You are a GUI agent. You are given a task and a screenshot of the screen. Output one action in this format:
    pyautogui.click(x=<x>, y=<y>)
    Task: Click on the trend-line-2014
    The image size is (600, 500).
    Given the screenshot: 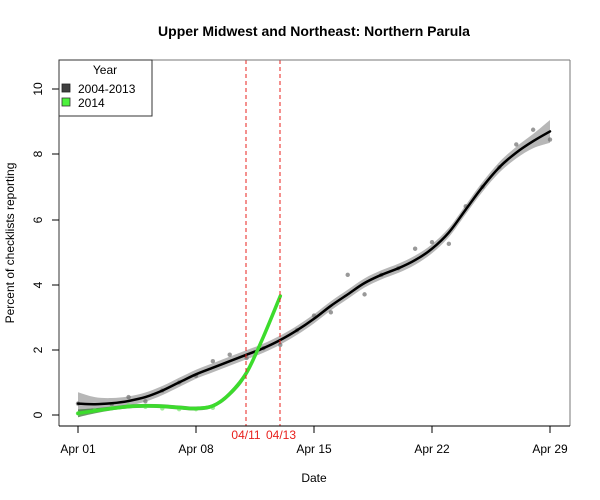 What is the action you would take?
    pyautogui.click(x=179, y=355)
    